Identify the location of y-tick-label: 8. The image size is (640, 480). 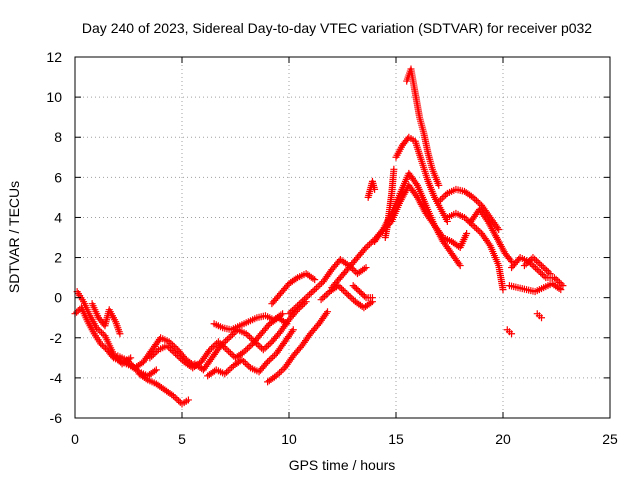
(58, 137).